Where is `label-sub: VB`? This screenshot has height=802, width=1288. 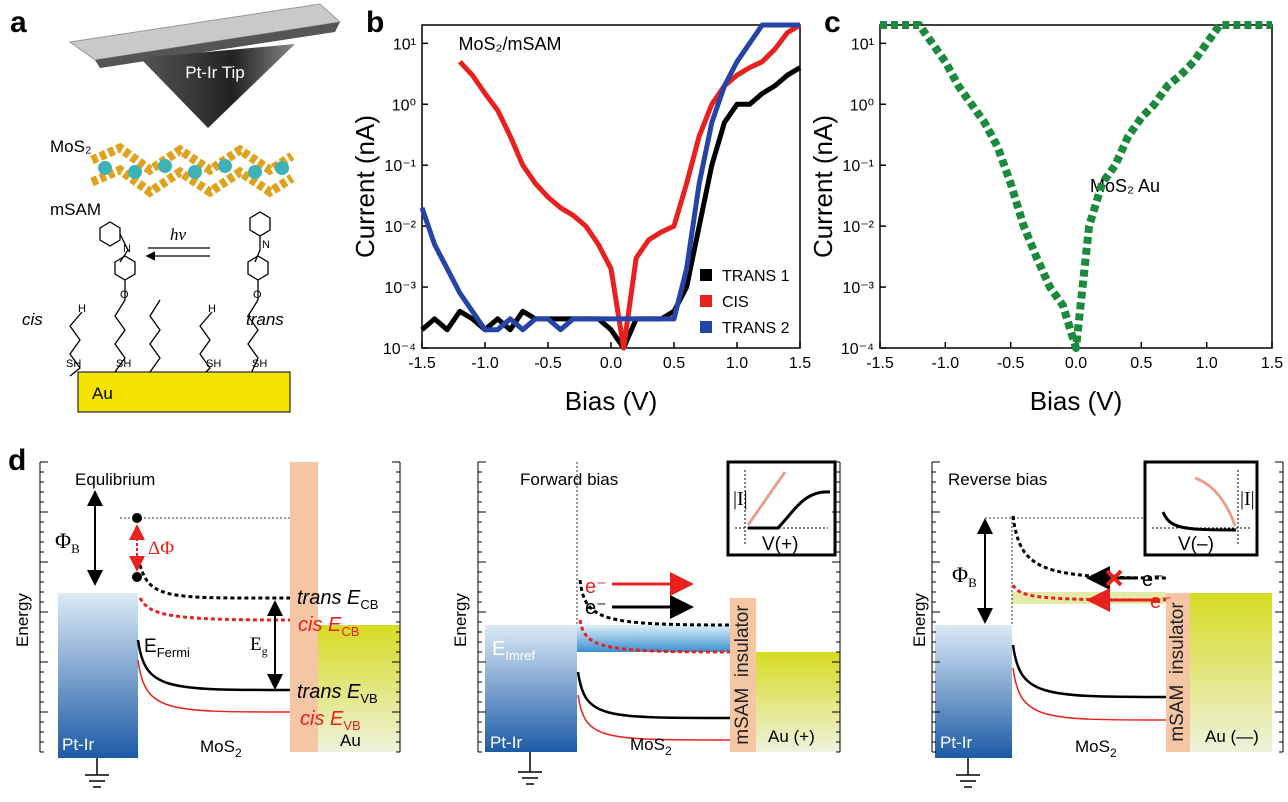
label-sub: VB is located at coordinates (368, 698).